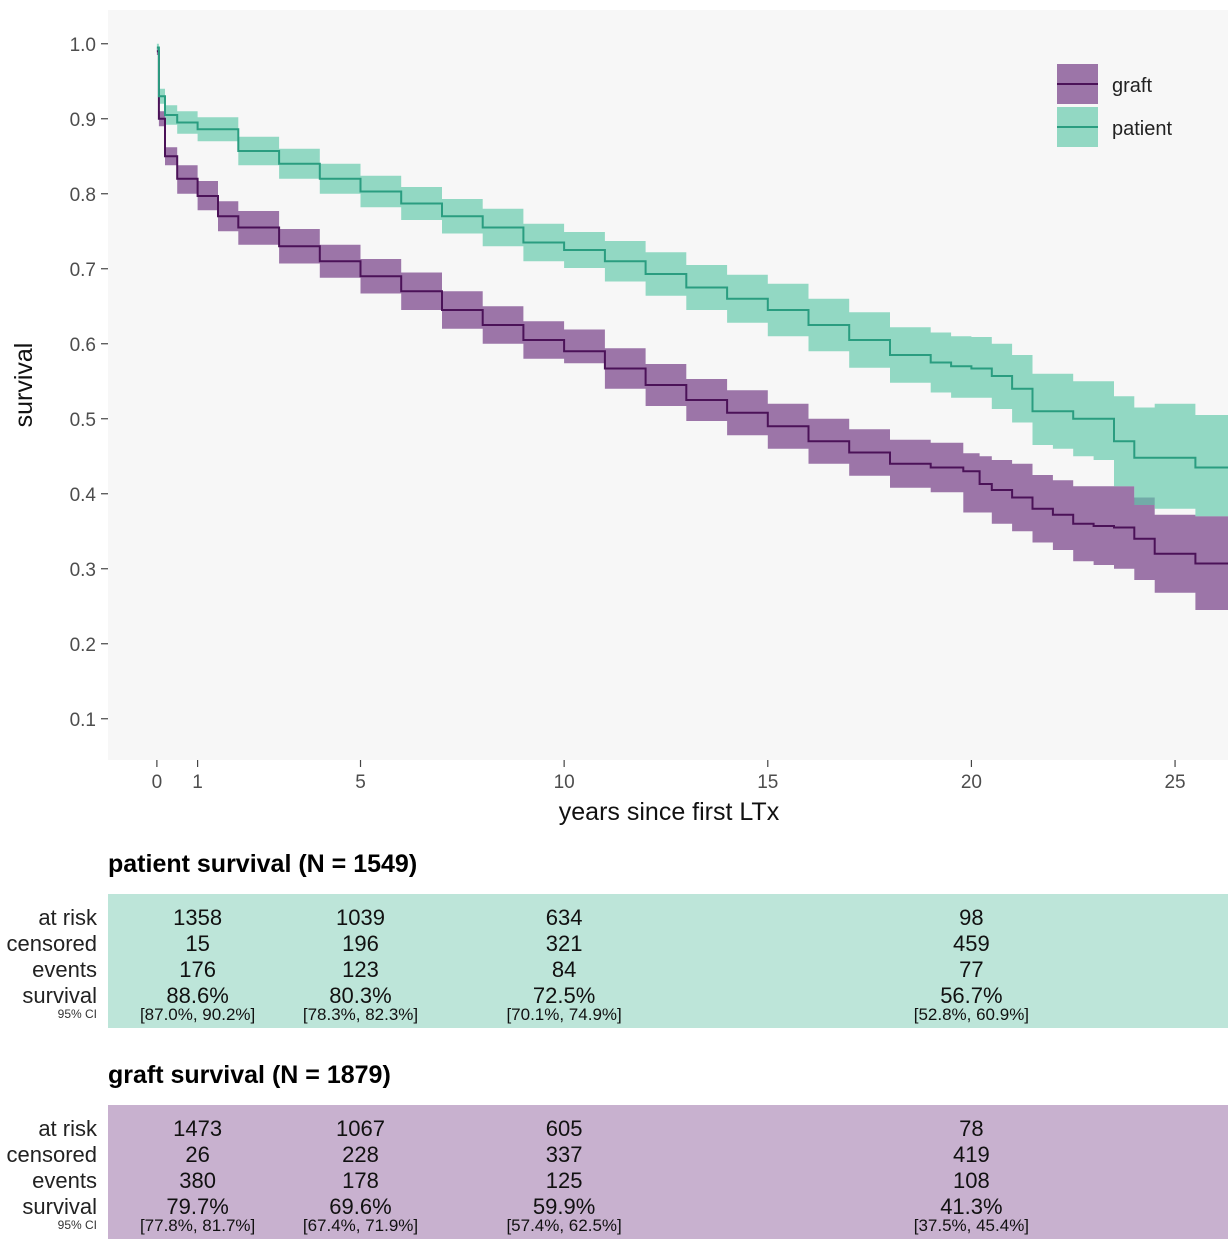  What do you see at coordinates (360, 969) in the screenshot?
I see `risk-table-cell: 123` at bounding box center [360, 969].